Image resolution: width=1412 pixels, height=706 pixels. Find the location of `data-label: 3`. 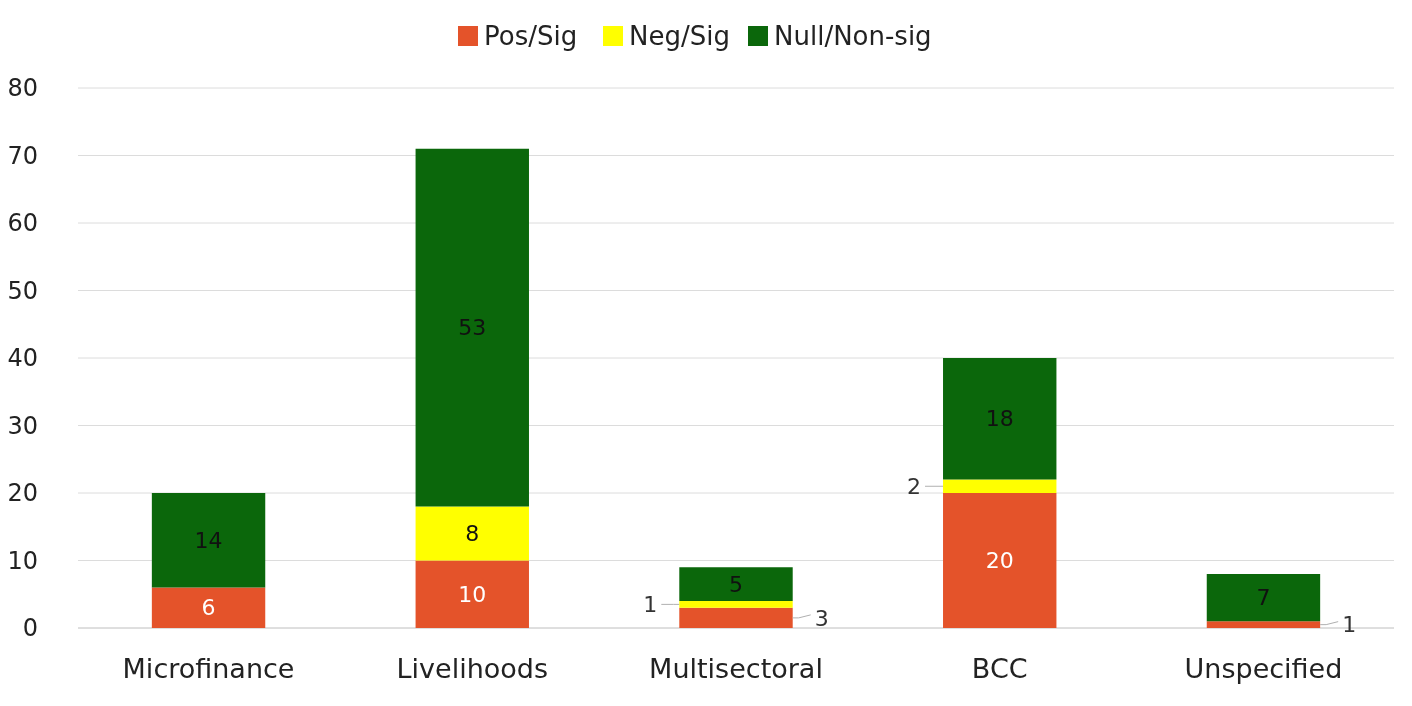

data-label: 3 is located at coordinates (821, 618).